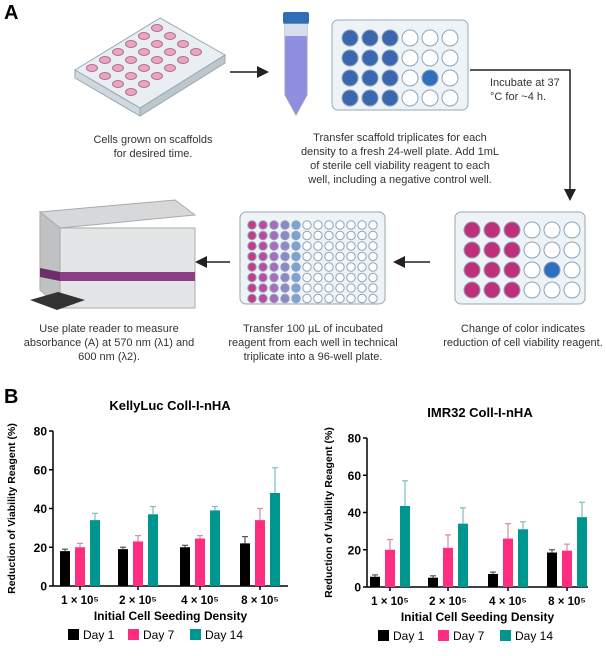  I want to click on legend-label: Day 7, so click(159, 635).